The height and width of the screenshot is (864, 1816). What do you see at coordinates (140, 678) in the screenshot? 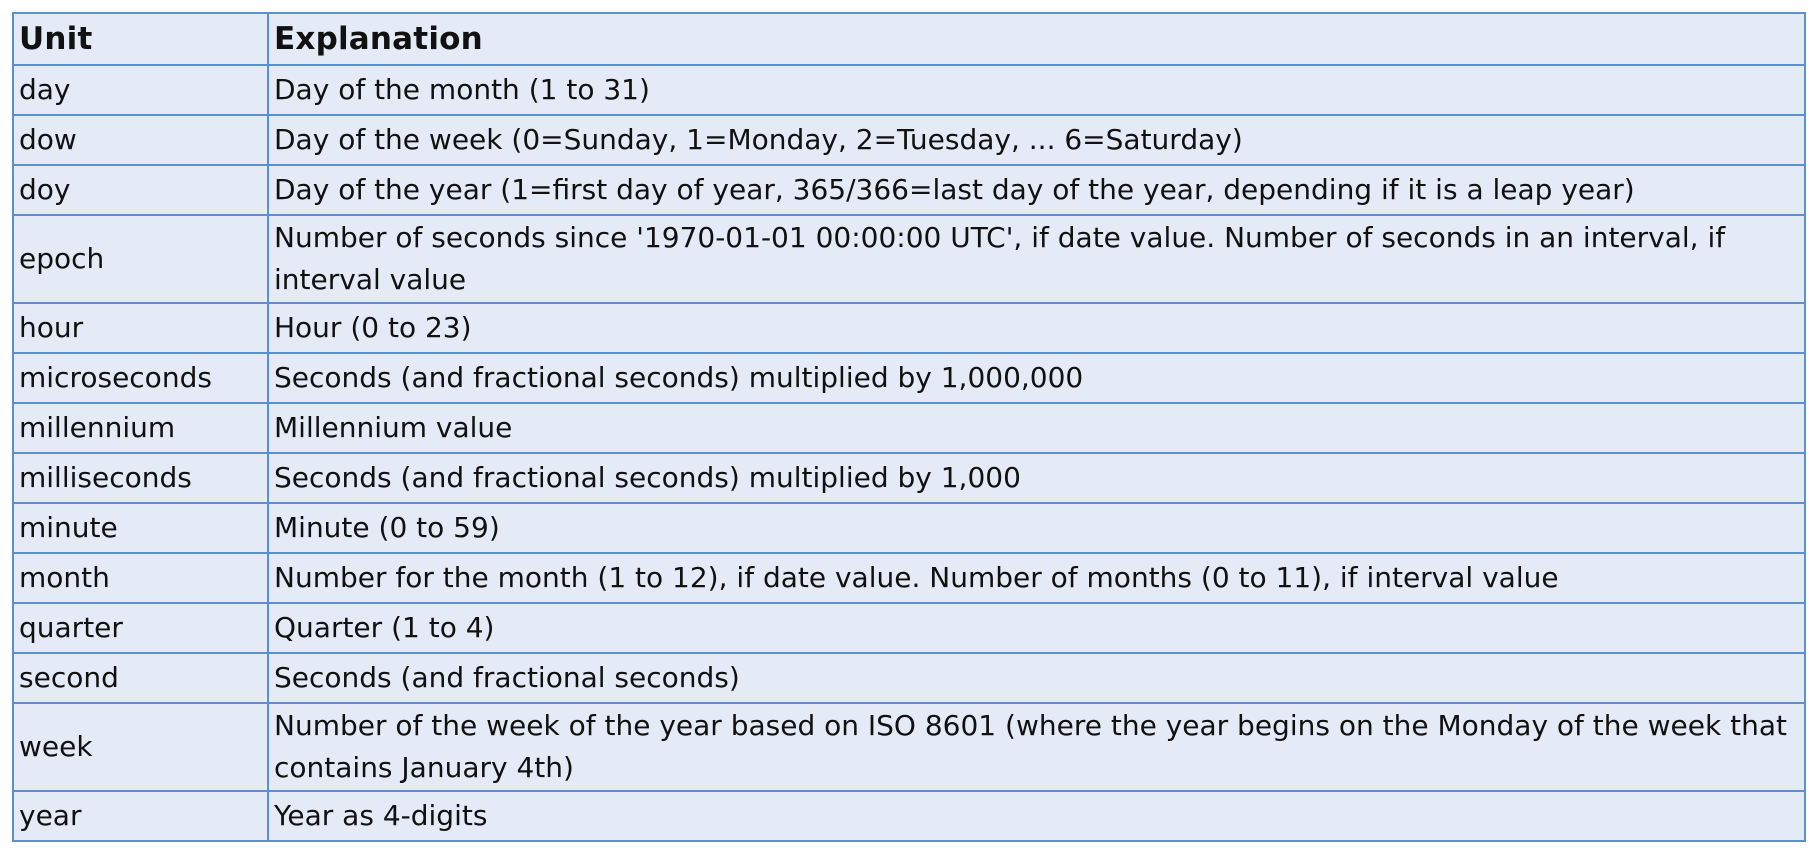
I see `unit-cell: second` at bounding box center [140, 678].